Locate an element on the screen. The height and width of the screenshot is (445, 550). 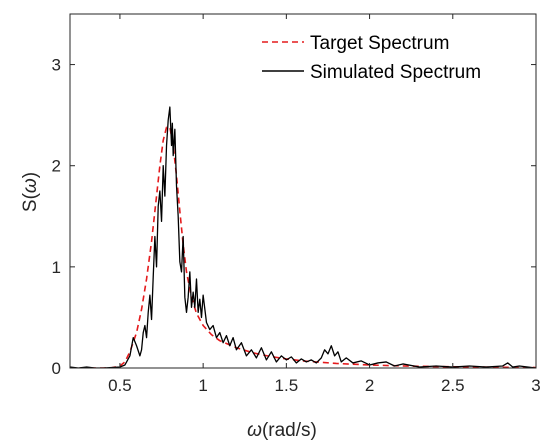
y-axis-label-prefix: S( is located at coordinates (30, 202).